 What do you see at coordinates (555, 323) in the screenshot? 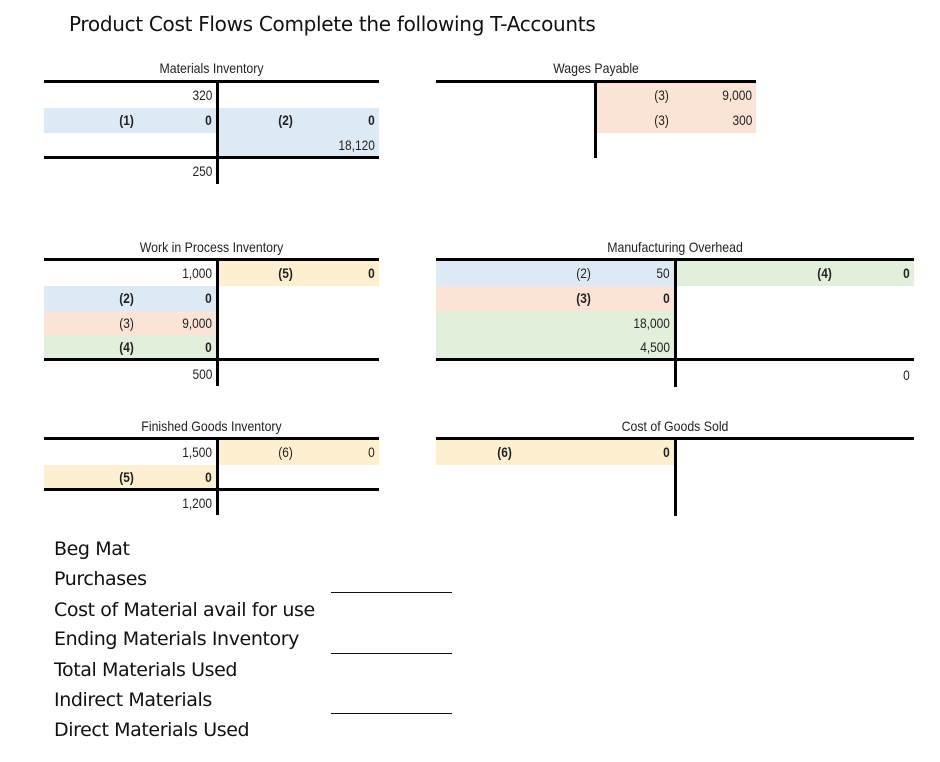
I see `debit-row: 18,000` at bounding box center [555, 323].